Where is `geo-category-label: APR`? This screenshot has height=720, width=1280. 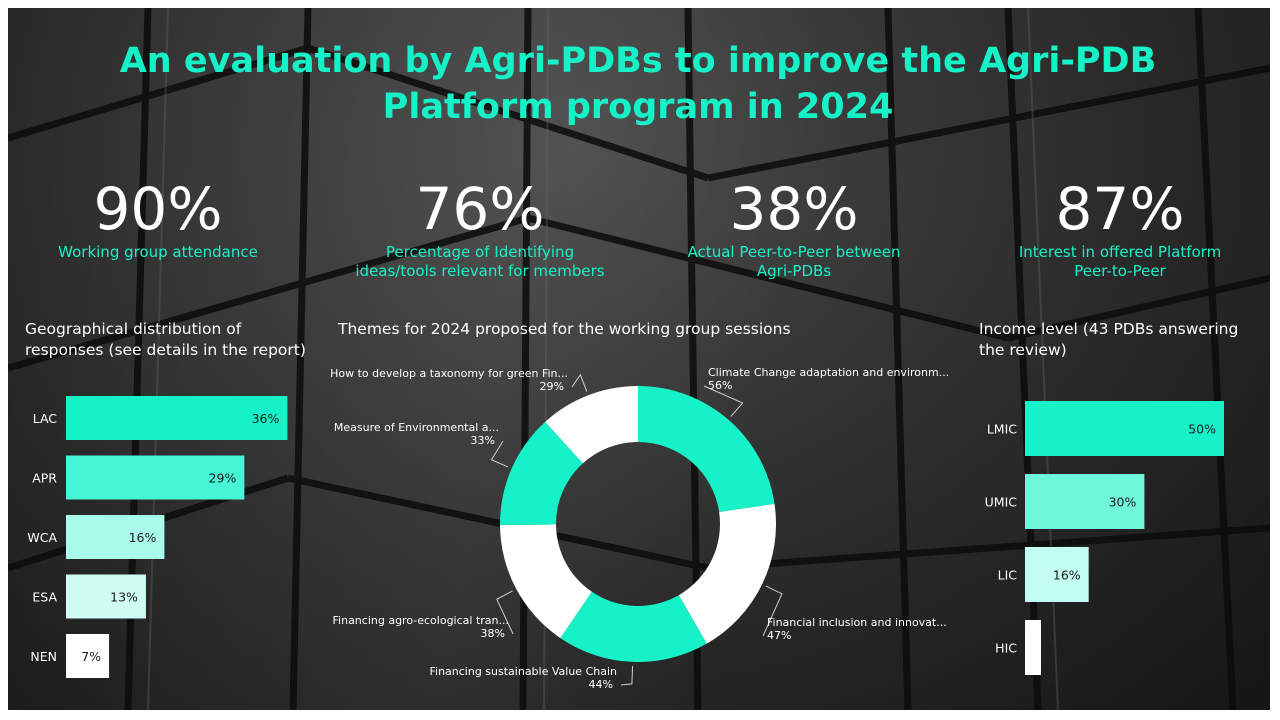
geo-category-label: APR is located at coordinates (44, 478).